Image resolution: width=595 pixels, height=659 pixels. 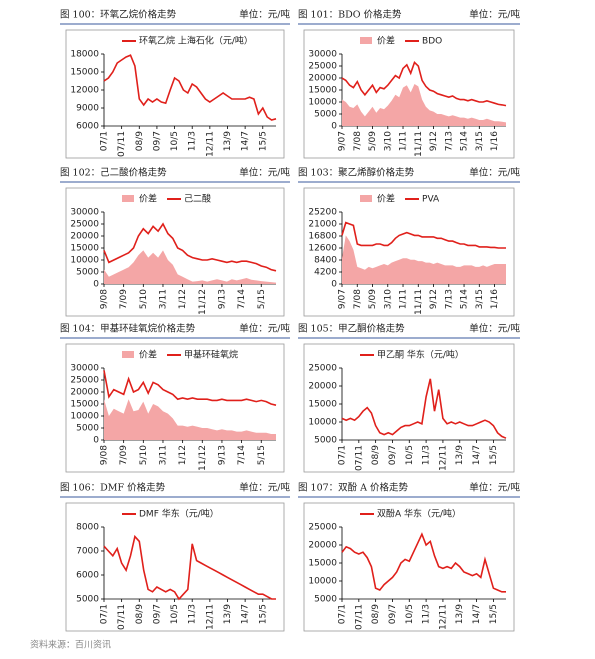 What do you see at coordinates (351, 329) in the screenshot?
I see `figure-caption: 图 105：甲乙酮价格走势` at bounding box center [351, 329].